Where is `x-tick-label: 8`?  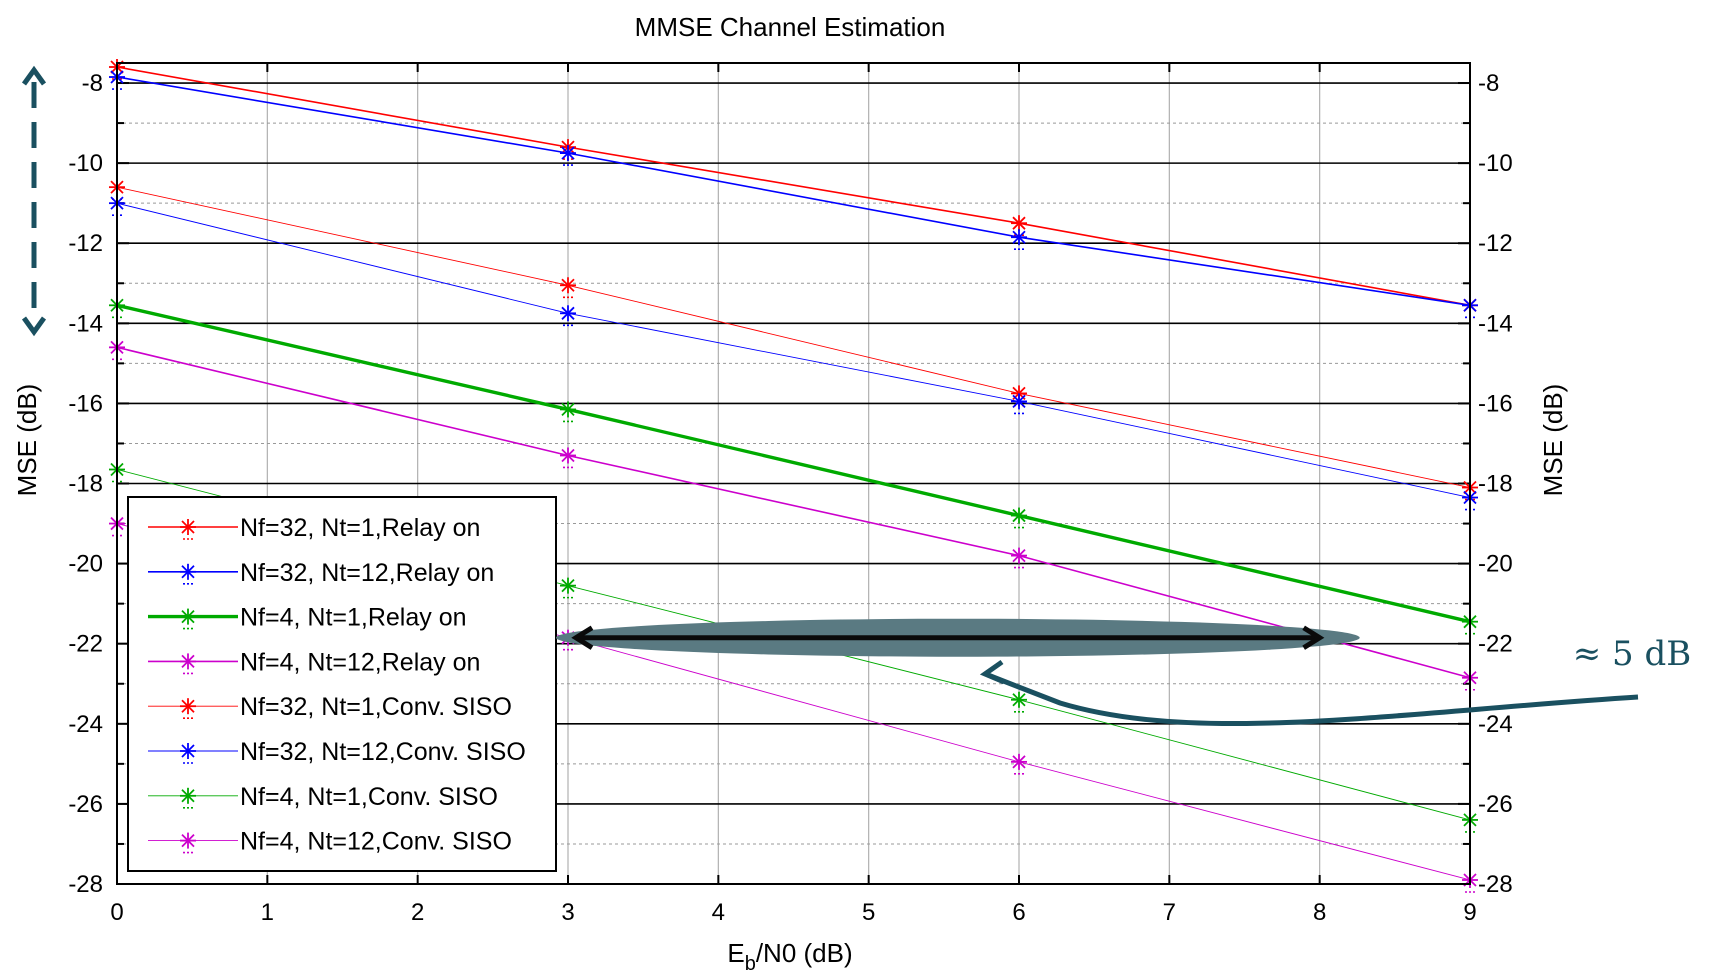 x-tick-label: 8 is located at coordinates (1319, 912).